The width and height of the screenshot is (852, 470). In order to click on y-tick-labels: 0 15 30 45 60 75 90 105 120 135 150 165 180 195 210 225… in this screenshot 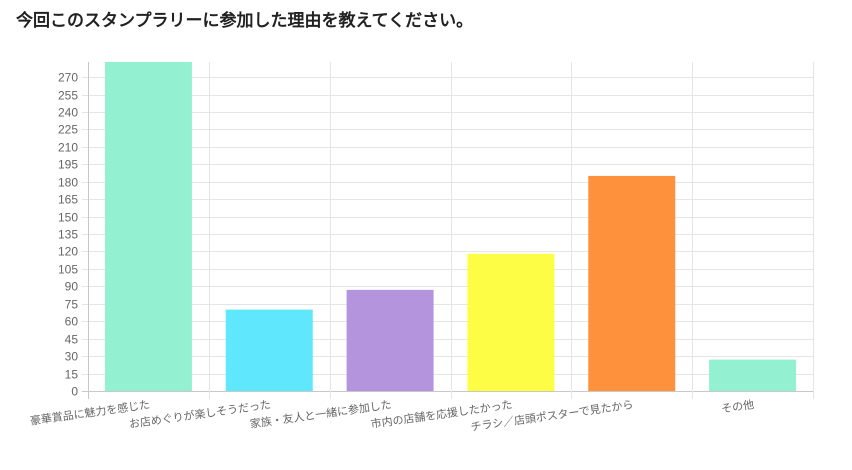, I will do `click(68, 235)`.